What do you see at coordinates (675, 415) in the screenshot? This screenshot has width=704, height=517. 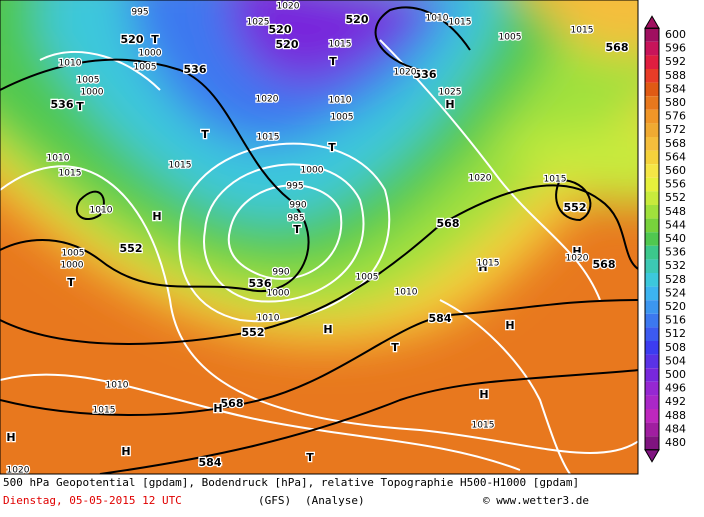 I see `legend-label: 488` at bounding box center [675, 415].